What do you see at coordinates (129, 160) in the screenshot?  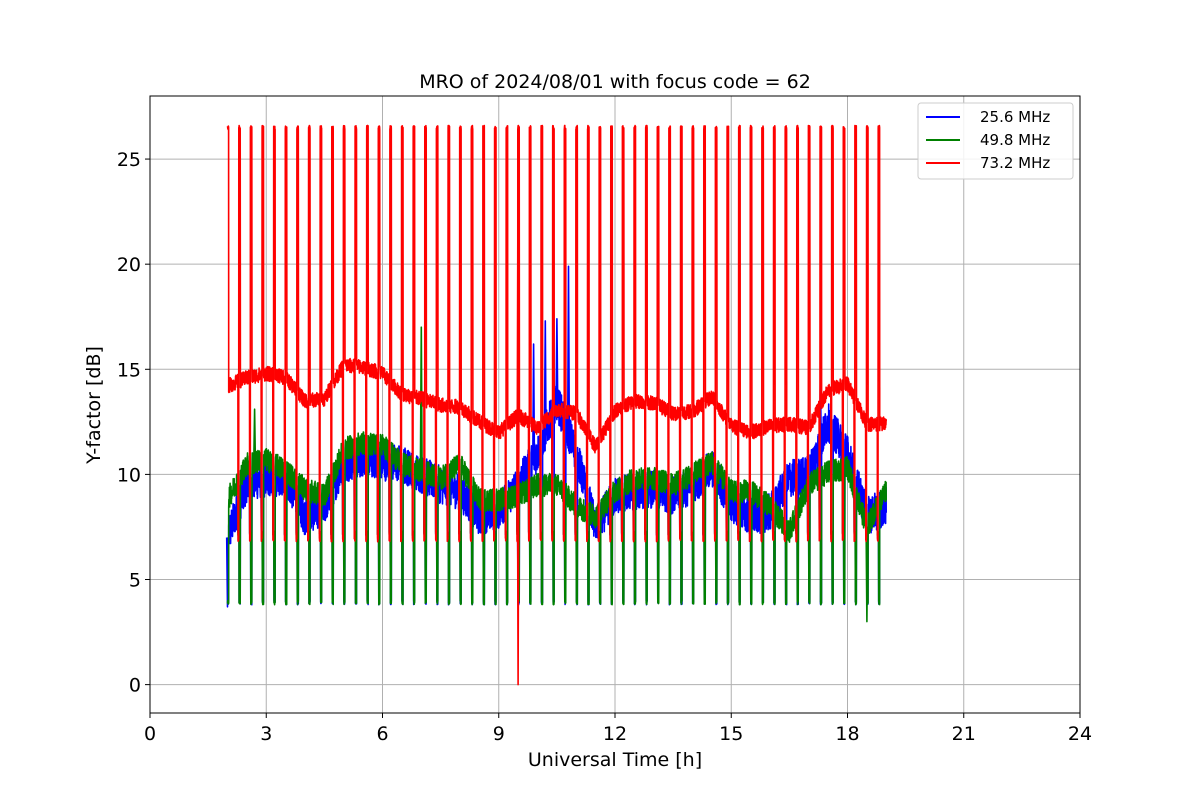 I see `y-tick-label: 25` at bounding box center [129, 160].